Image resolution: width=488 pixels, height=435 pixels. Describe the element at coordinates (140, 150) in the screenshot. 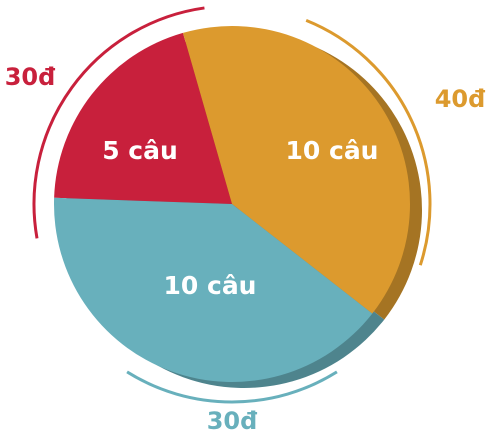

I see `slice-label: 5 câu` at that location.